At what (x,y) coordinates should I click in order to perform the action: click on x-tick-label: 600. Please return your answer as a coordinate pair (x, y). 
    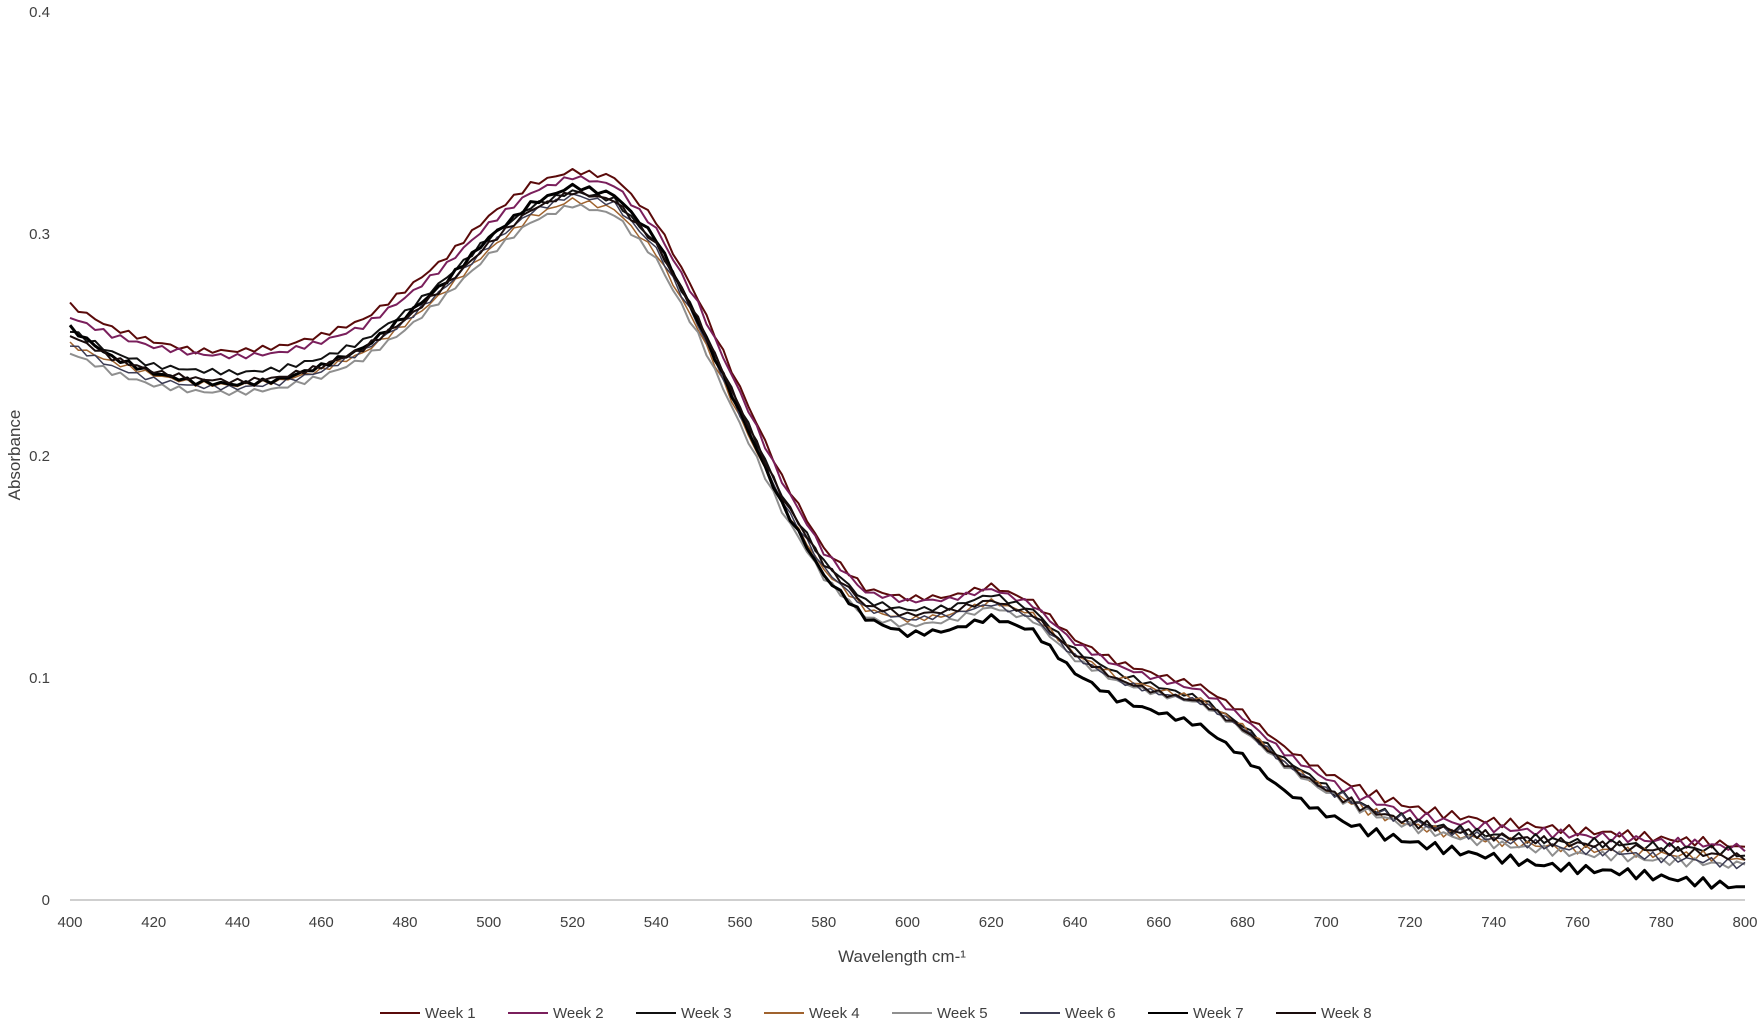
    Looking at the image, I should click on (907, 922).